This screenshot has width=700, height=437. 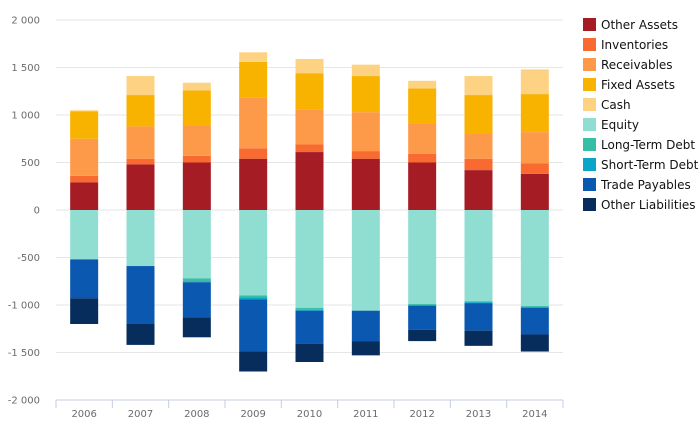 What do you see at coordinates (534, 306) in the screenshot?
I see `bar-long-term-debt-2014` at bounding box center [534, 306].